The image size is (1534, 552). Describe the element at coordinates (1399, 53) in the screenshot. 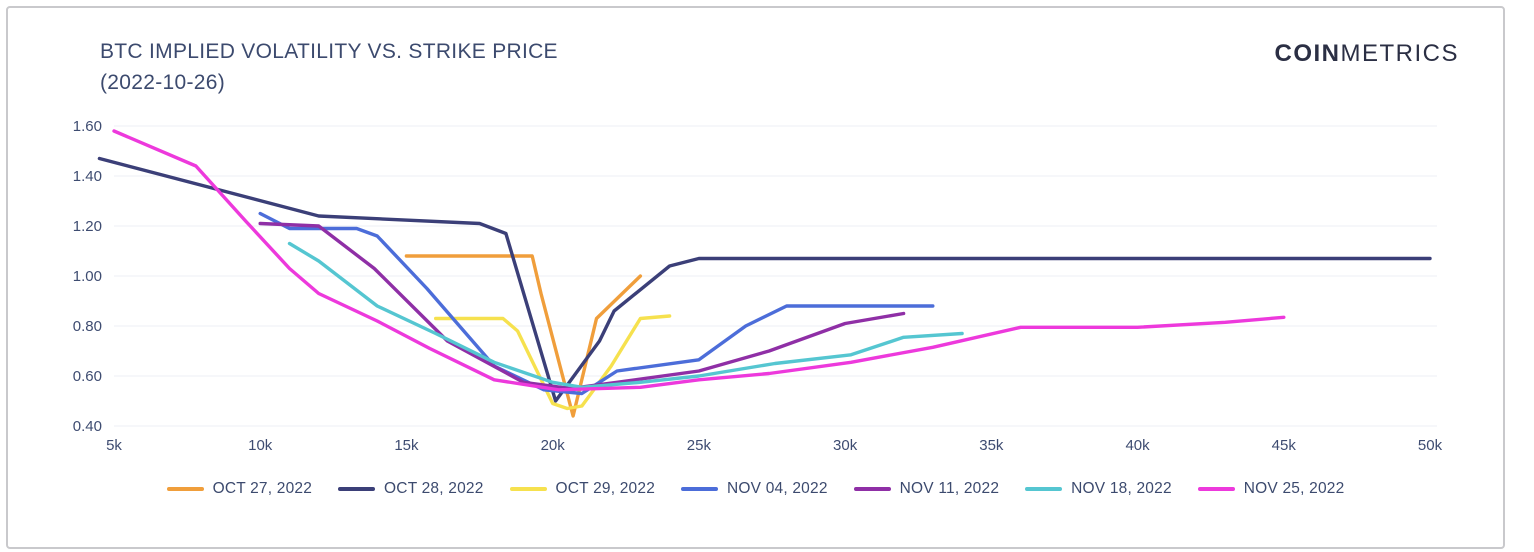

I see `coinmetrics-logo-light: METRICS` at that location.